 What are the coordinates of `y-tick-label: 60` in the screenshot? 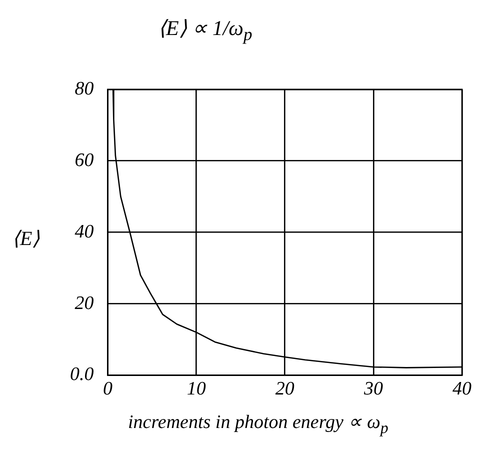 It's located at (84, 160).